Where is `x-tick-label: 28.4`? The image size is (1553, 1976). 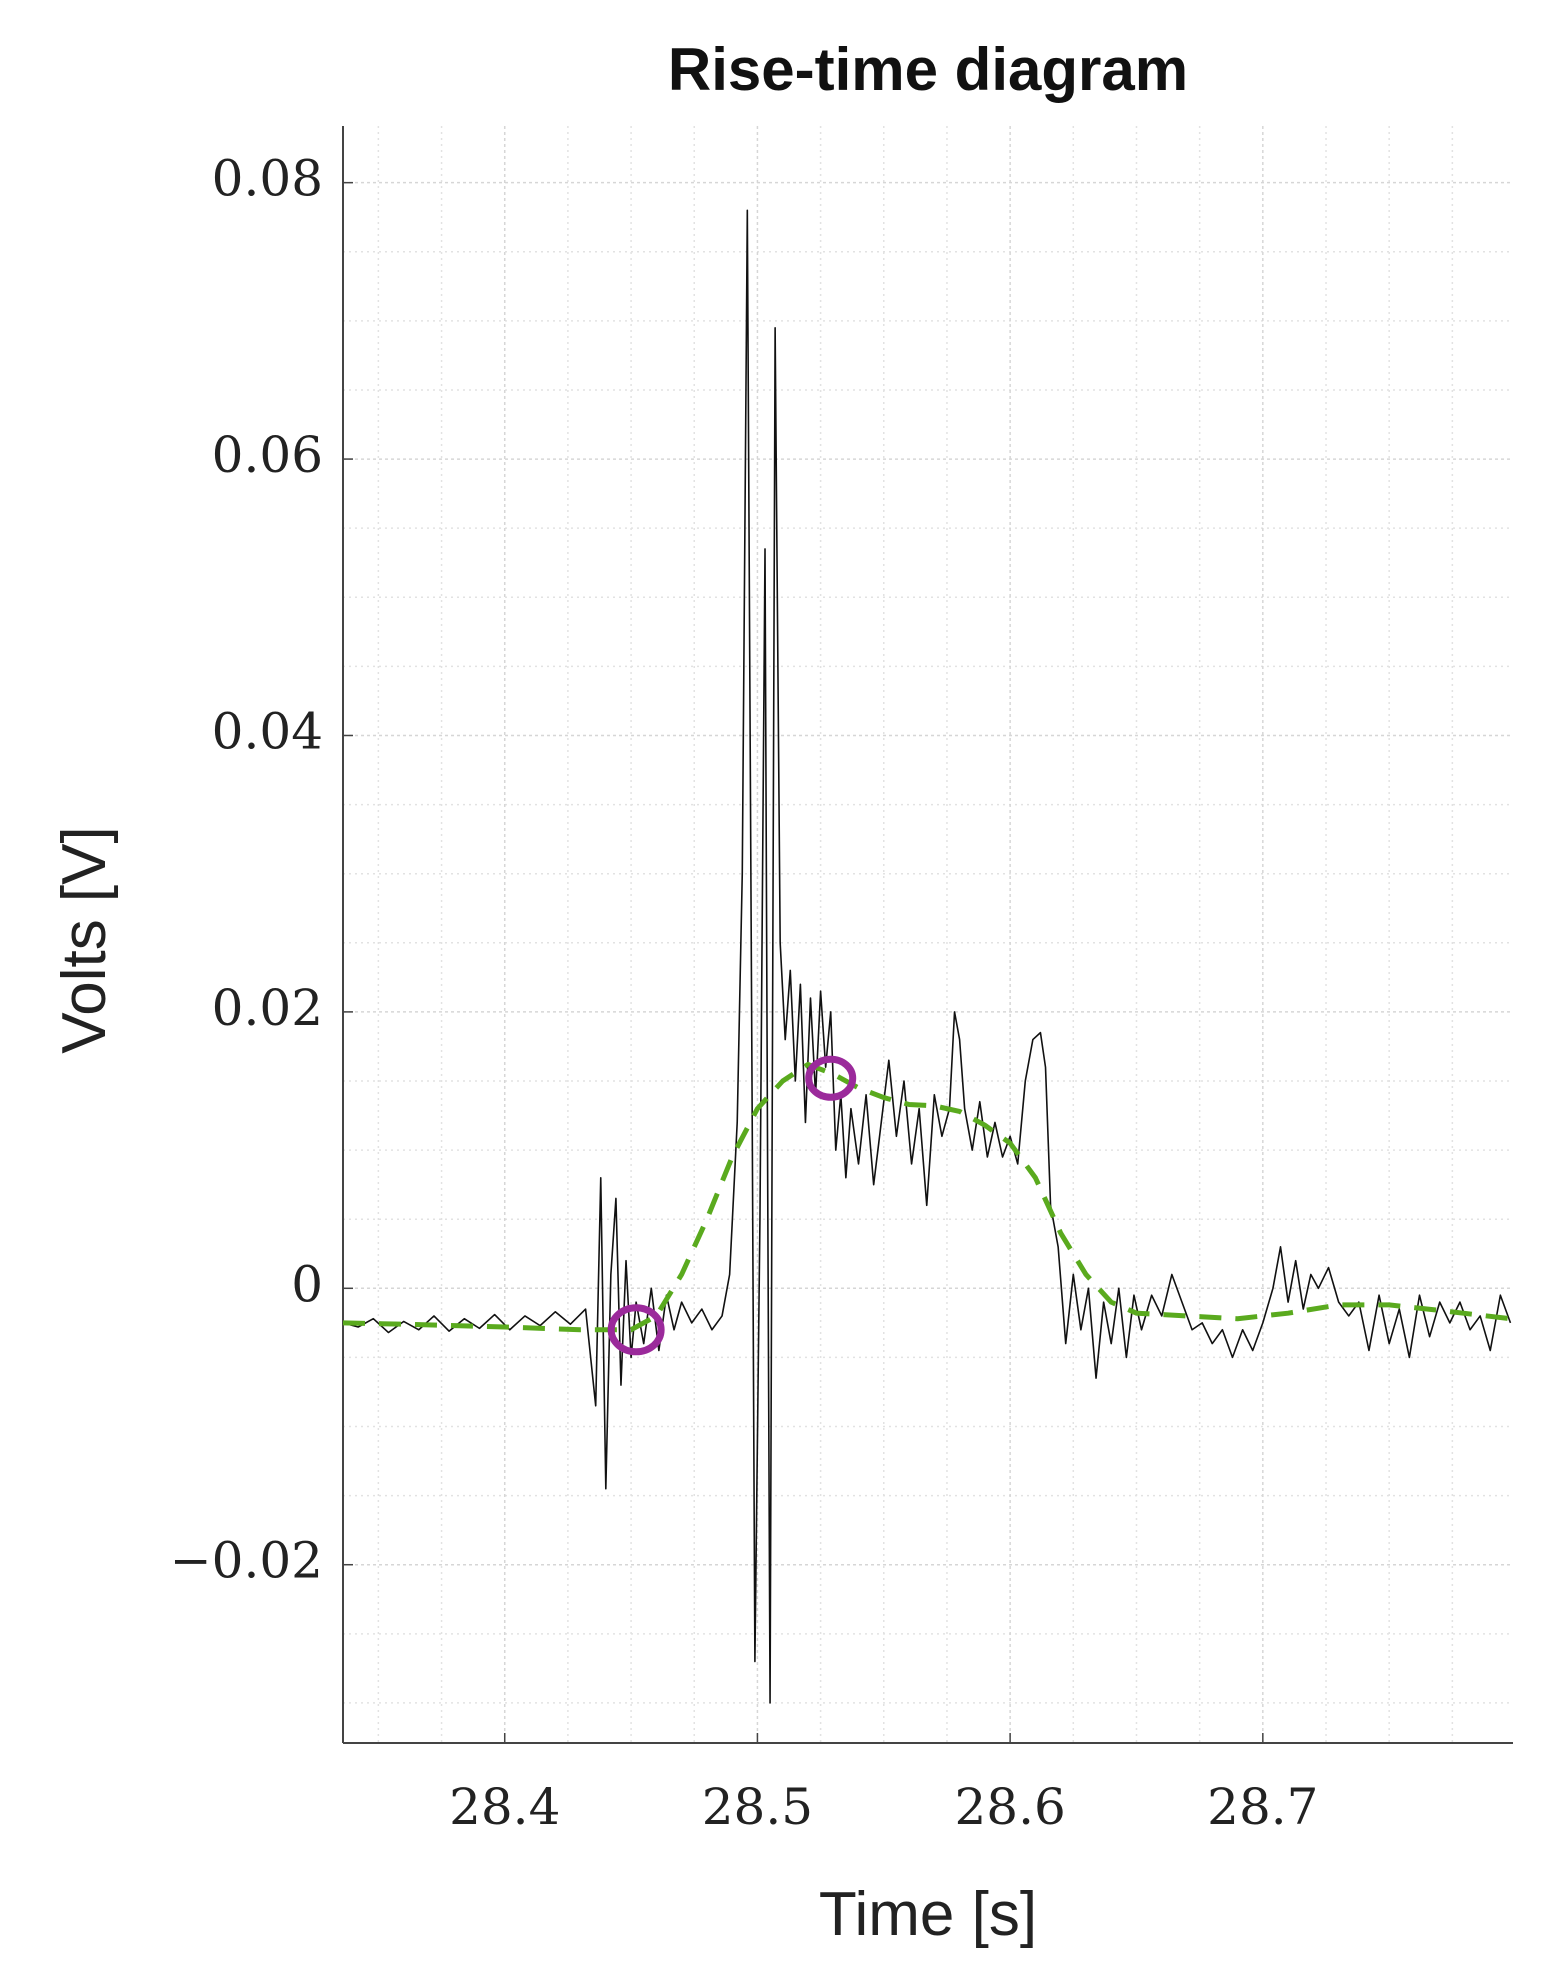 x-tick-label: 28.4 is located at coordinates (504, 1807).